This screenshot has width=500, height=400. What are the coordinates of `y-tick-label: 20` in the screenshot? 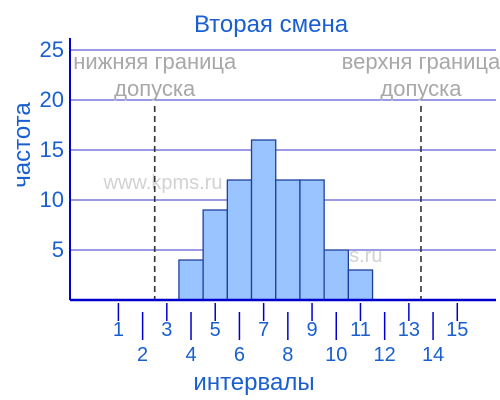 It's located at (52, 99).